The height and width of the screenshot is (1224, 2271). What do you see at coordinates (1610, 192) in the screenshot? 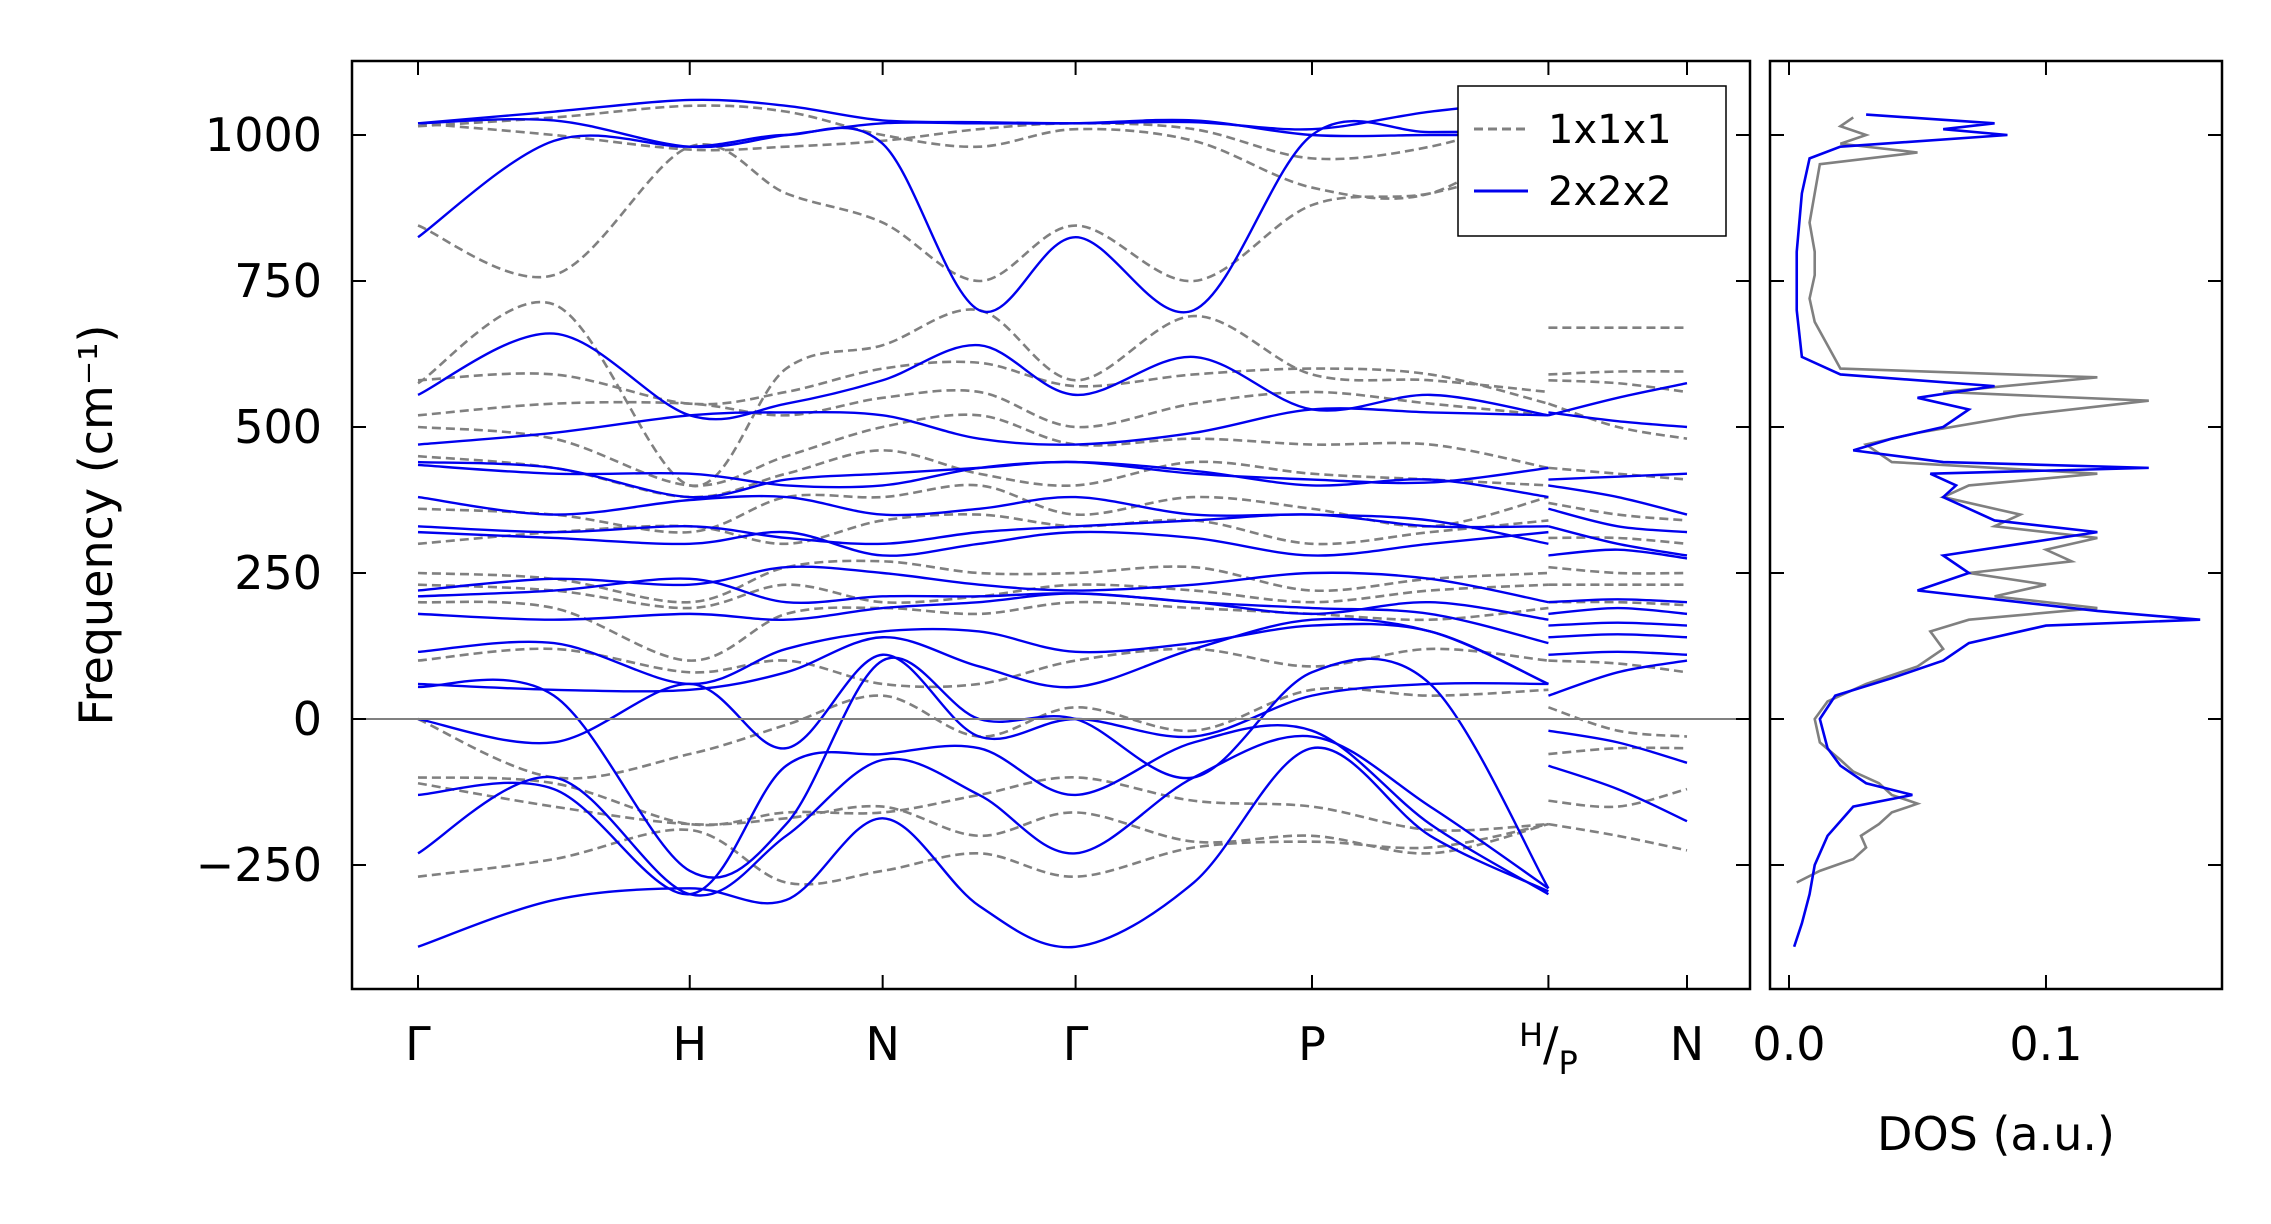
I see `legend-label-2x2x2: 2x2x2` at bounding box center [1610, 192].